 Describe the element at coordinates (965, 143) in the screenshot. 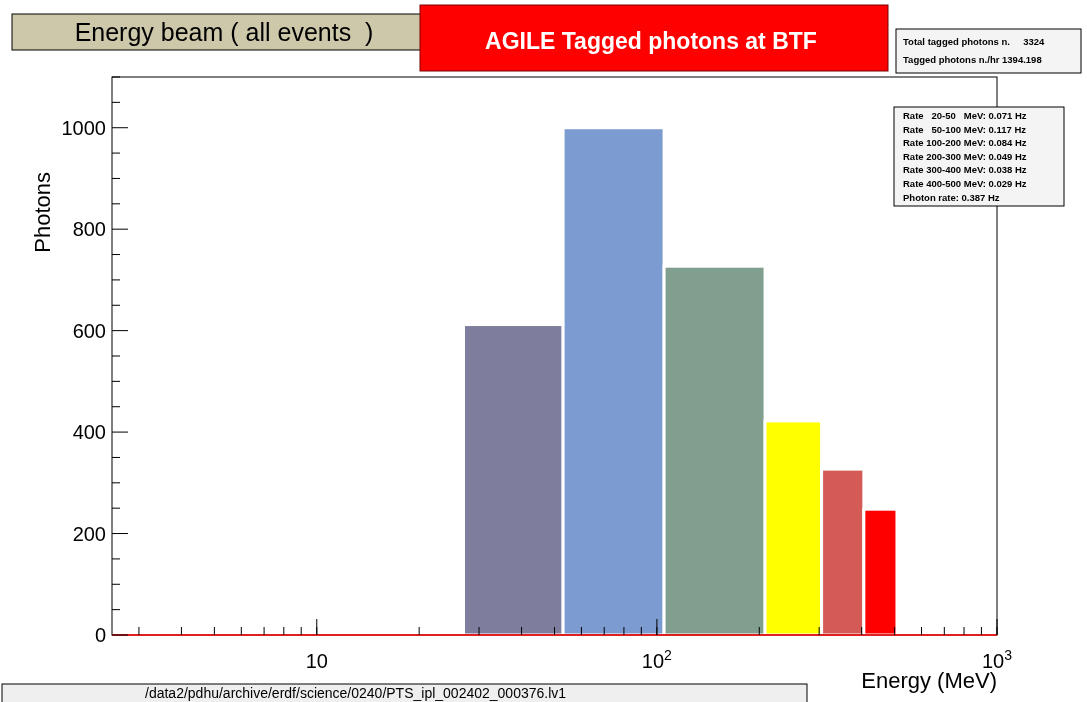

I see `annotation: Rate 100-200 MeV: 0.084 Hz` at that location.